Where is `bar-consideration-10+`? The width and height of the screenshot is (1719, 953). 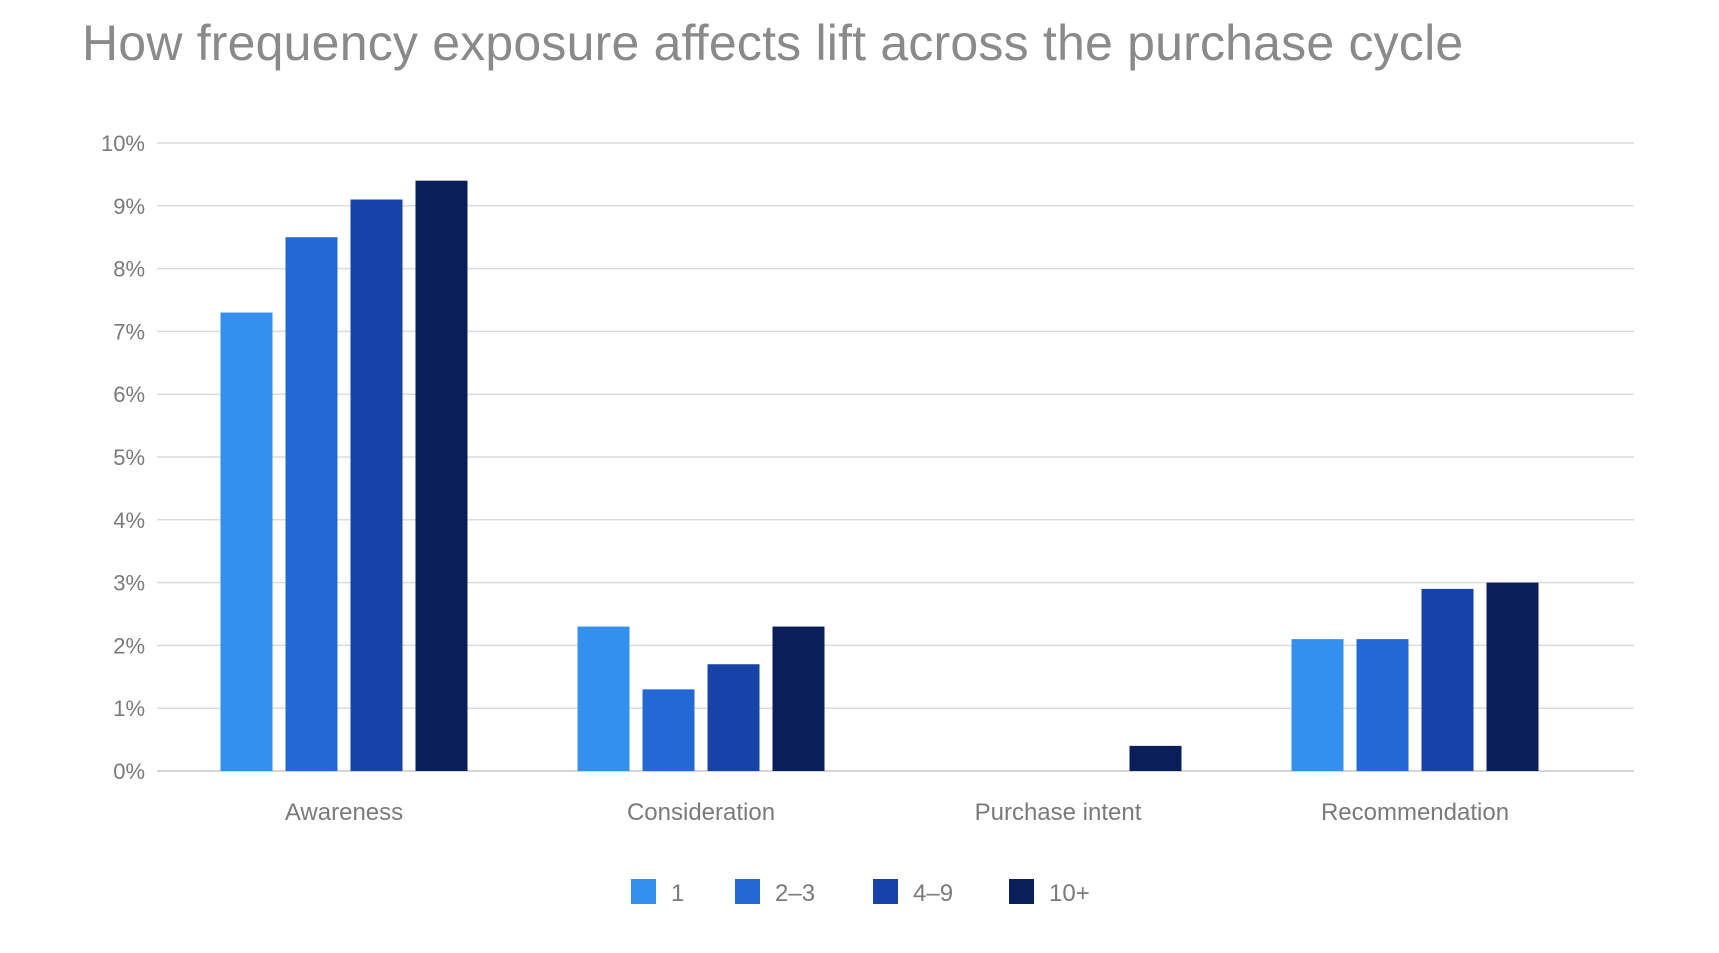
bar-consideration-10+ is located at coordinates (798, 698).